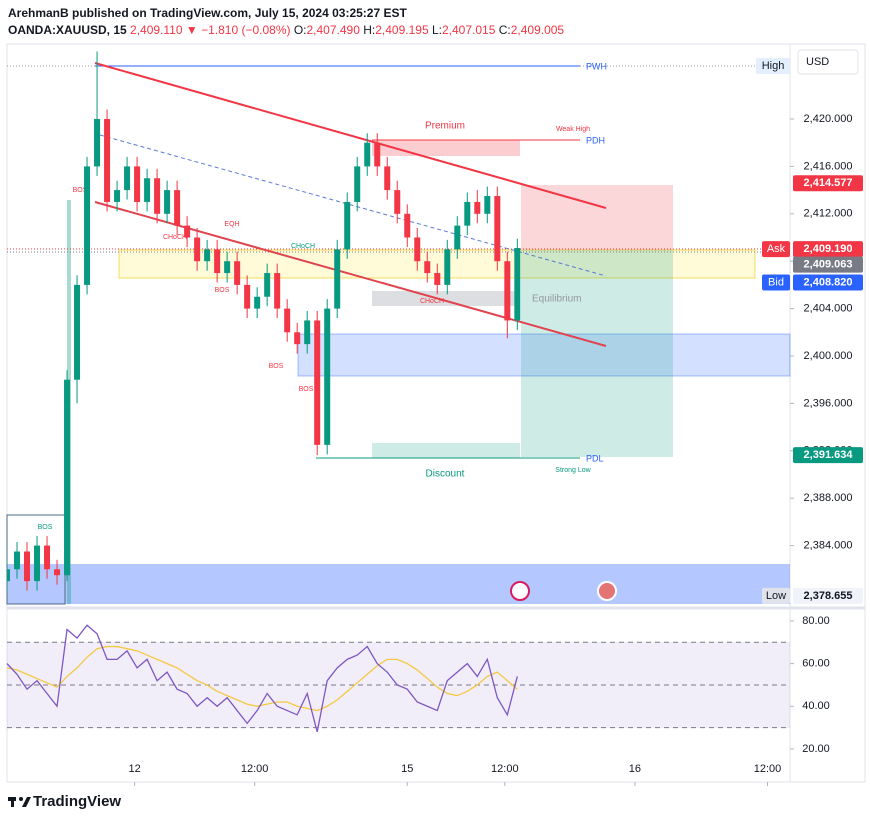 This screenshot has height=820, width=870. Describe the element at coordinates (520, 591) in the screenshot. I see `event-icon` at that location.